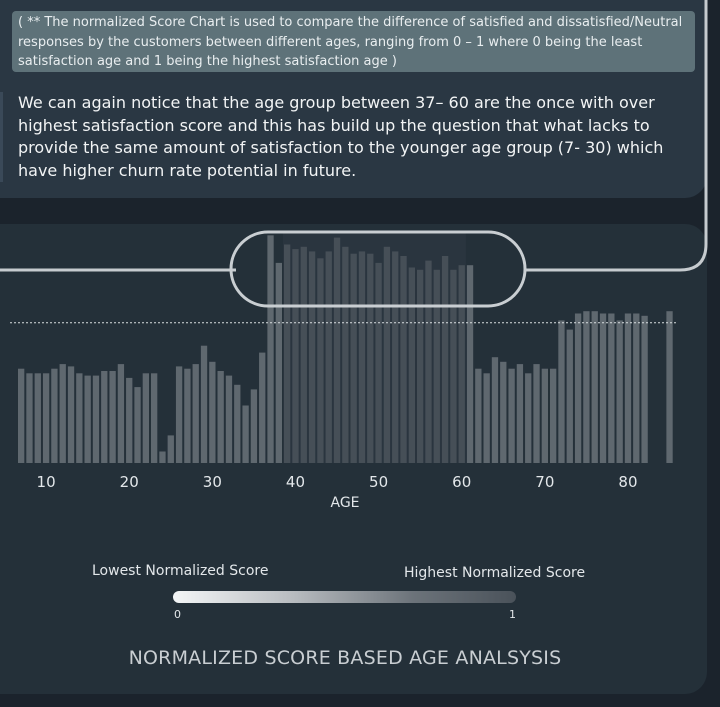 Image resolution: width=720 pixels, height=707 pixels. I want to click on x-tick-label: 60, so click(461, 482).